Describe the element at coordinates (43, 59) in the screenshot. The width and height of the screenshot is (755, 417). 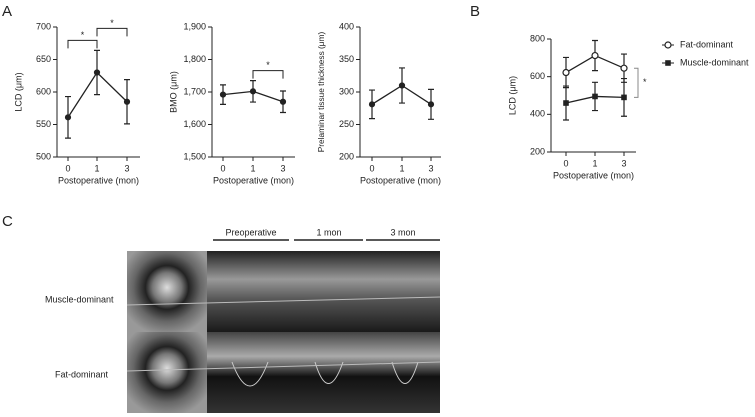
I see `y-tick-label: 650` at that location.